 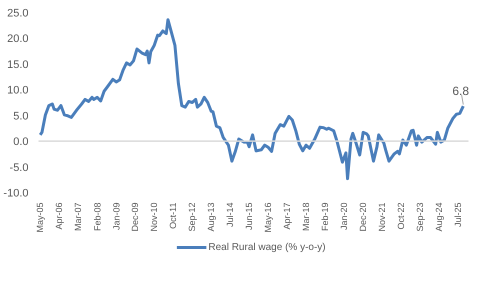 What do you see at coordinates (306, 217) in the screenshot?
I see `x-tick-label: Mar-18` at bounding box center [306, 217].